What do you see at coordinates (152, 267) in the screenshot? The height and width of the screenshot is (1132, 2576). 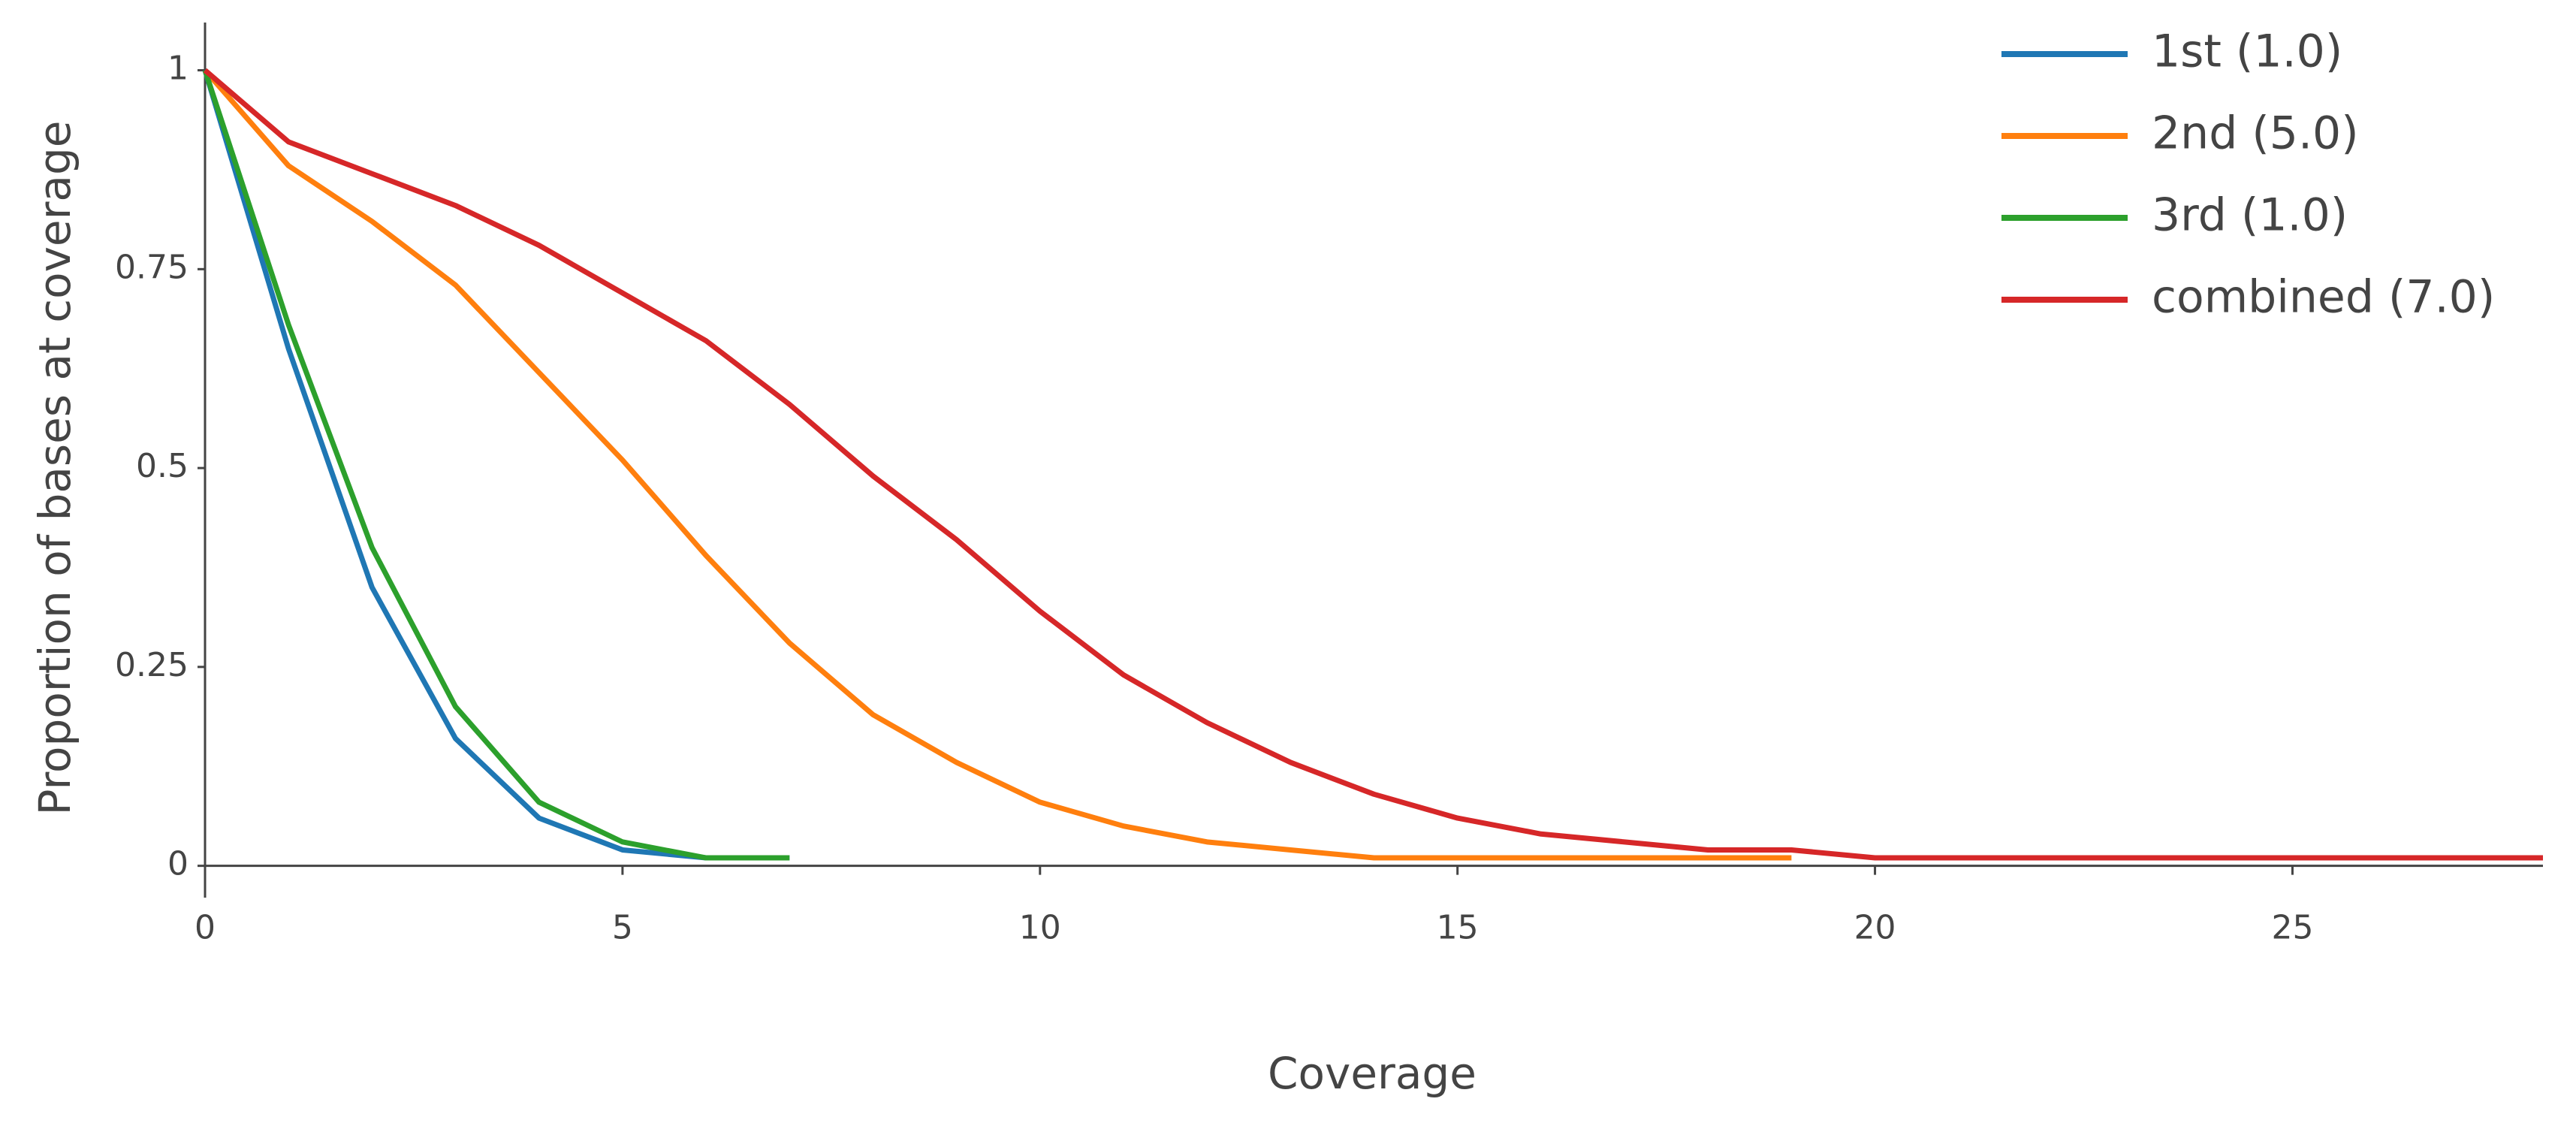 I see `y-tick-label: 0.75` at bounding box center [152, 267].